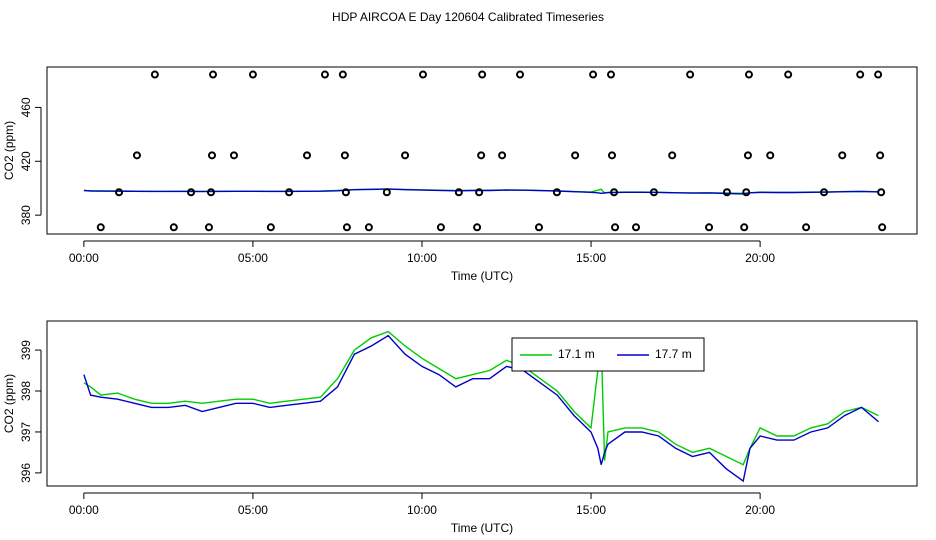  Describe the element at coordinates (26, 161) in the screenshot. I see `y-tick-label: 420` at that location.